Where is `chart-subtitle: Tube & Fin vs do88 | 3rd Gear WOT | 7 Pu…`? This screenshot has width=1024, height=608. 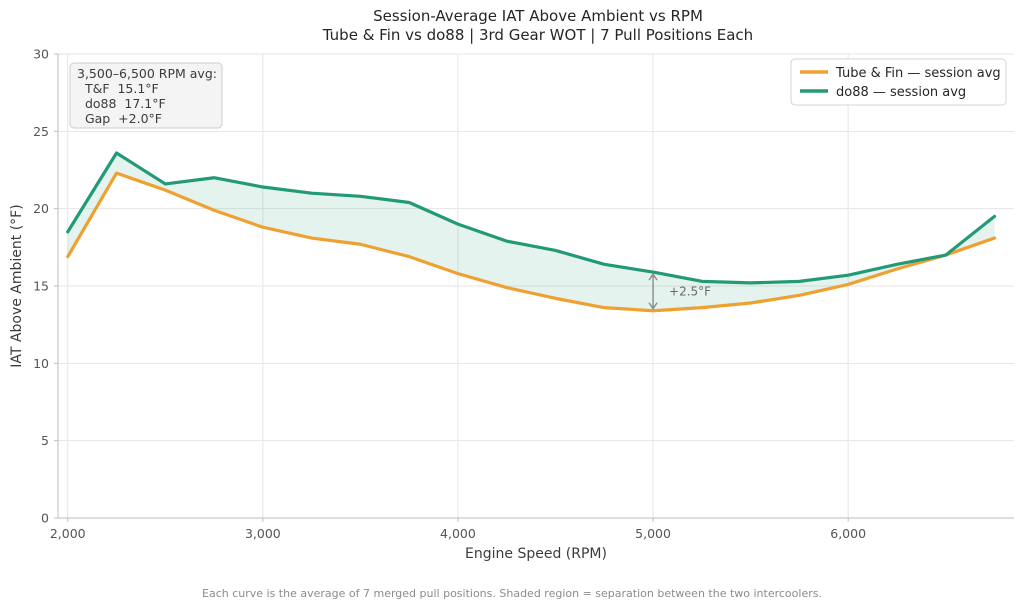
chart-subtitle: Tube & Fin vs do88 | 3rd Gear WOT | 7 Pu… is located at coordinates (537, 35).